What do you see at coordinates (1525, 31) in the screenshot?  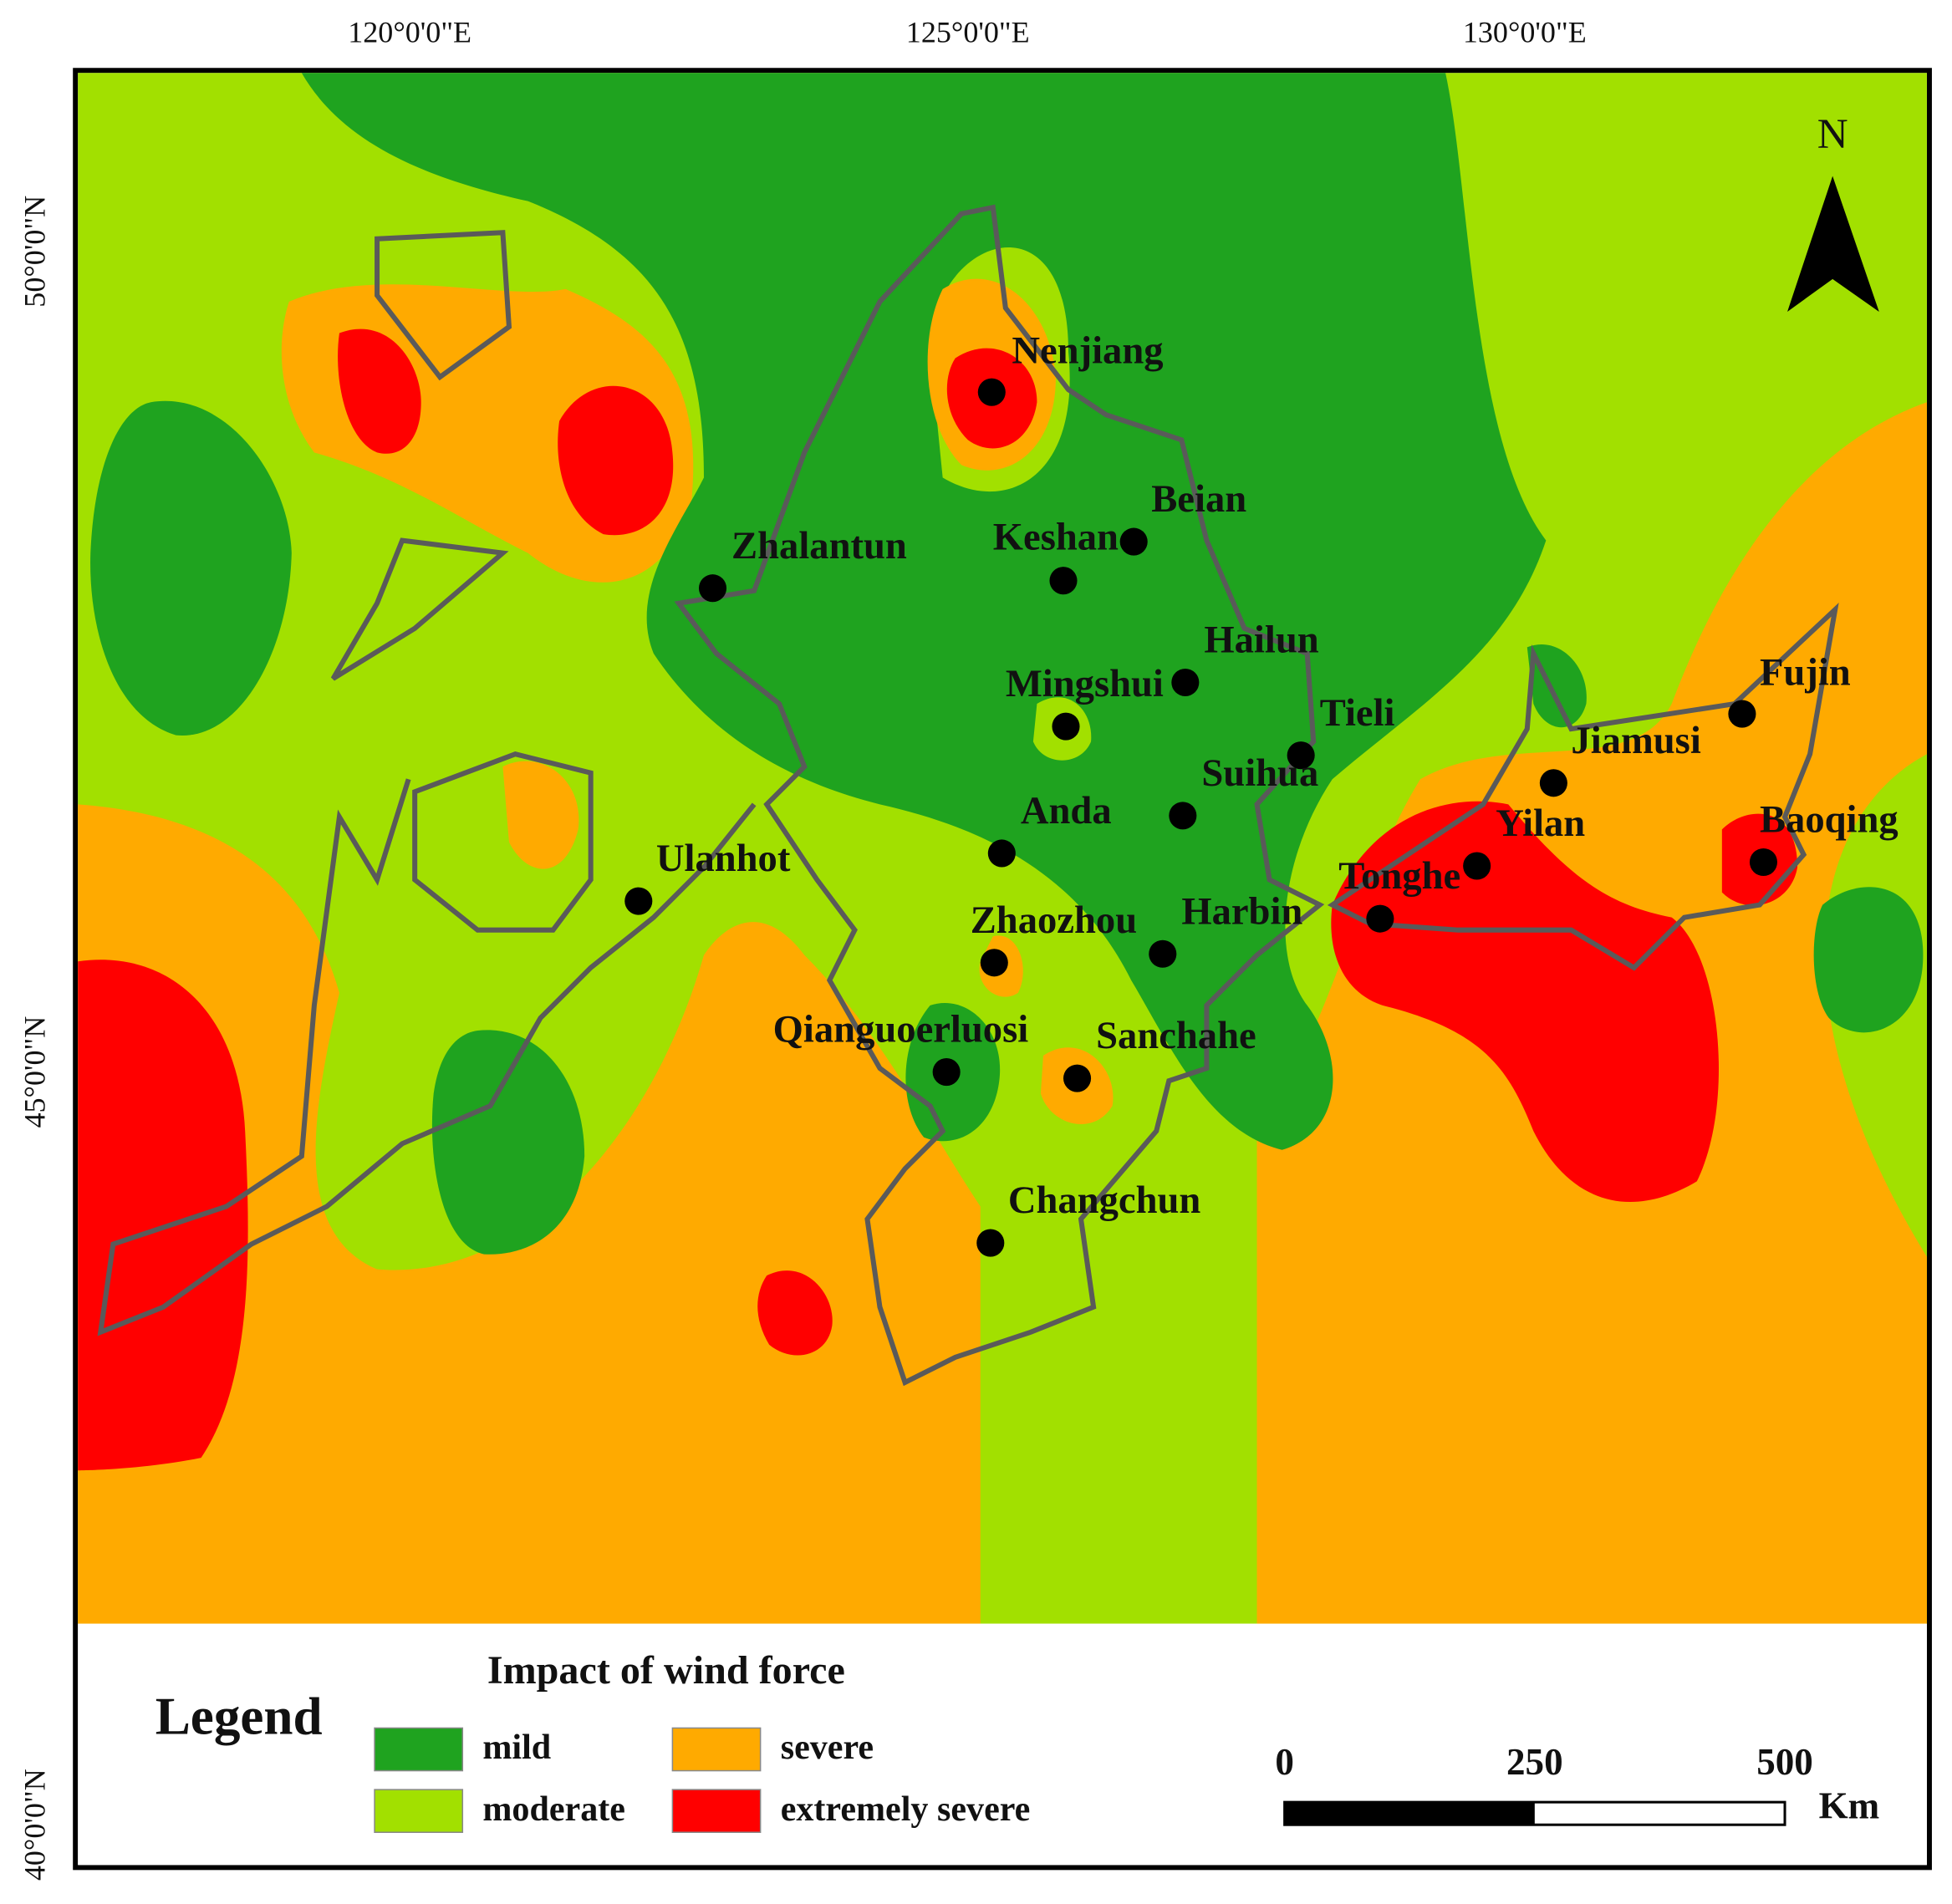 I see `longitude-label: 130°0'0"E` at bounding box center [1525, 31].